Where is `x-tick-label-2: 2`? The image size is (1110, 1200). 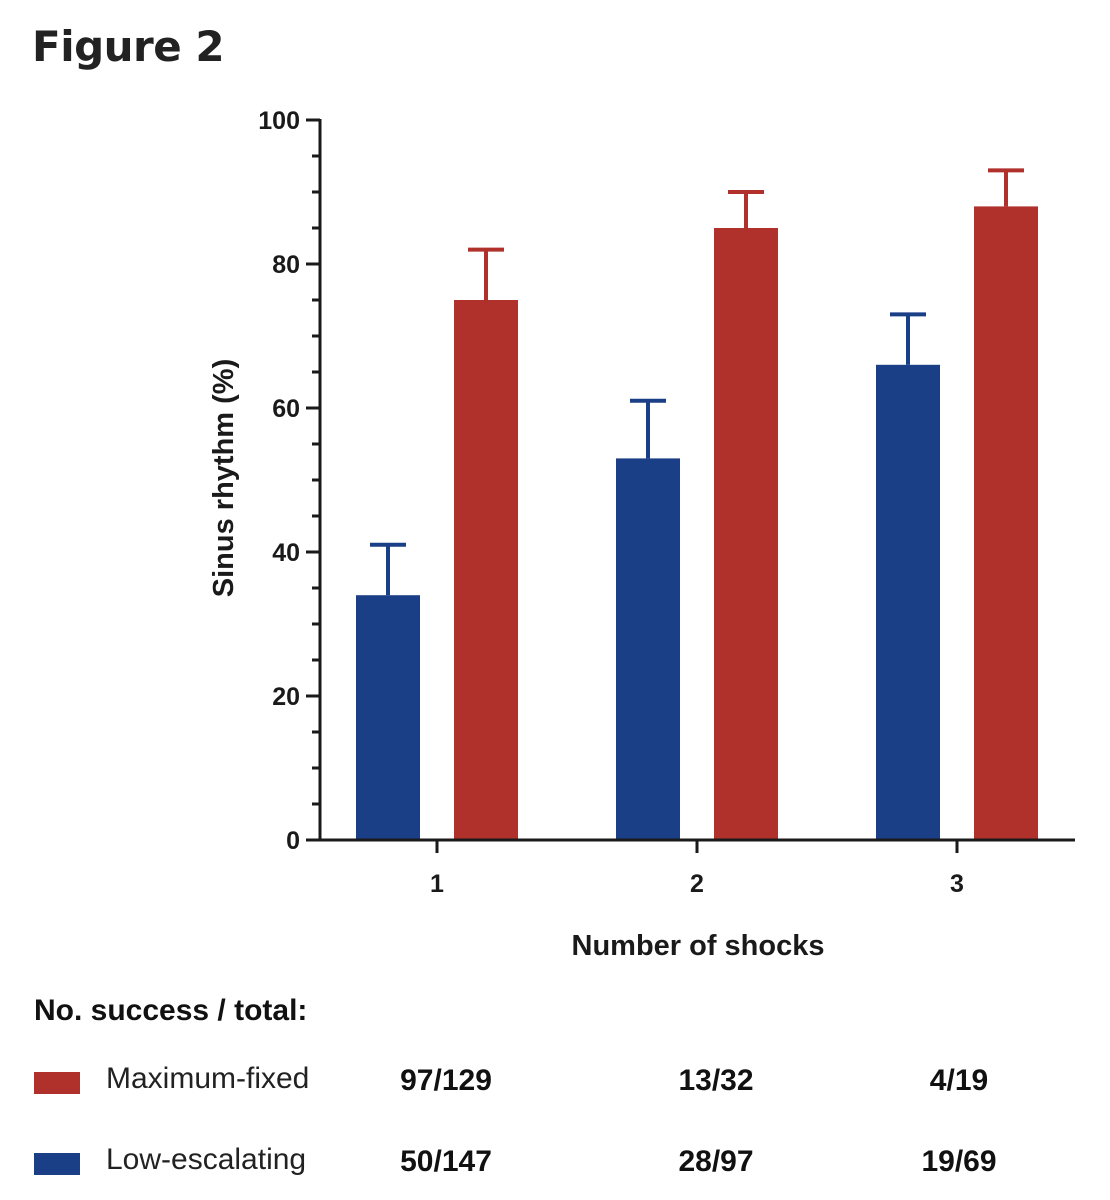 x-tick-label-2: 2 is located at coordinates (697, 884).